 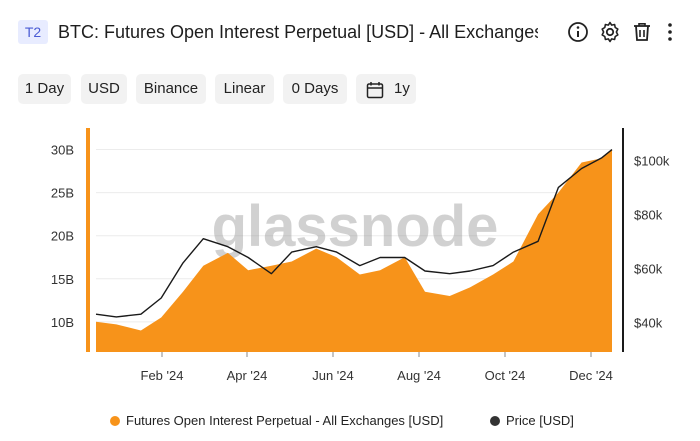 I want to click on range-handle-right, so click(x=623, y=240).